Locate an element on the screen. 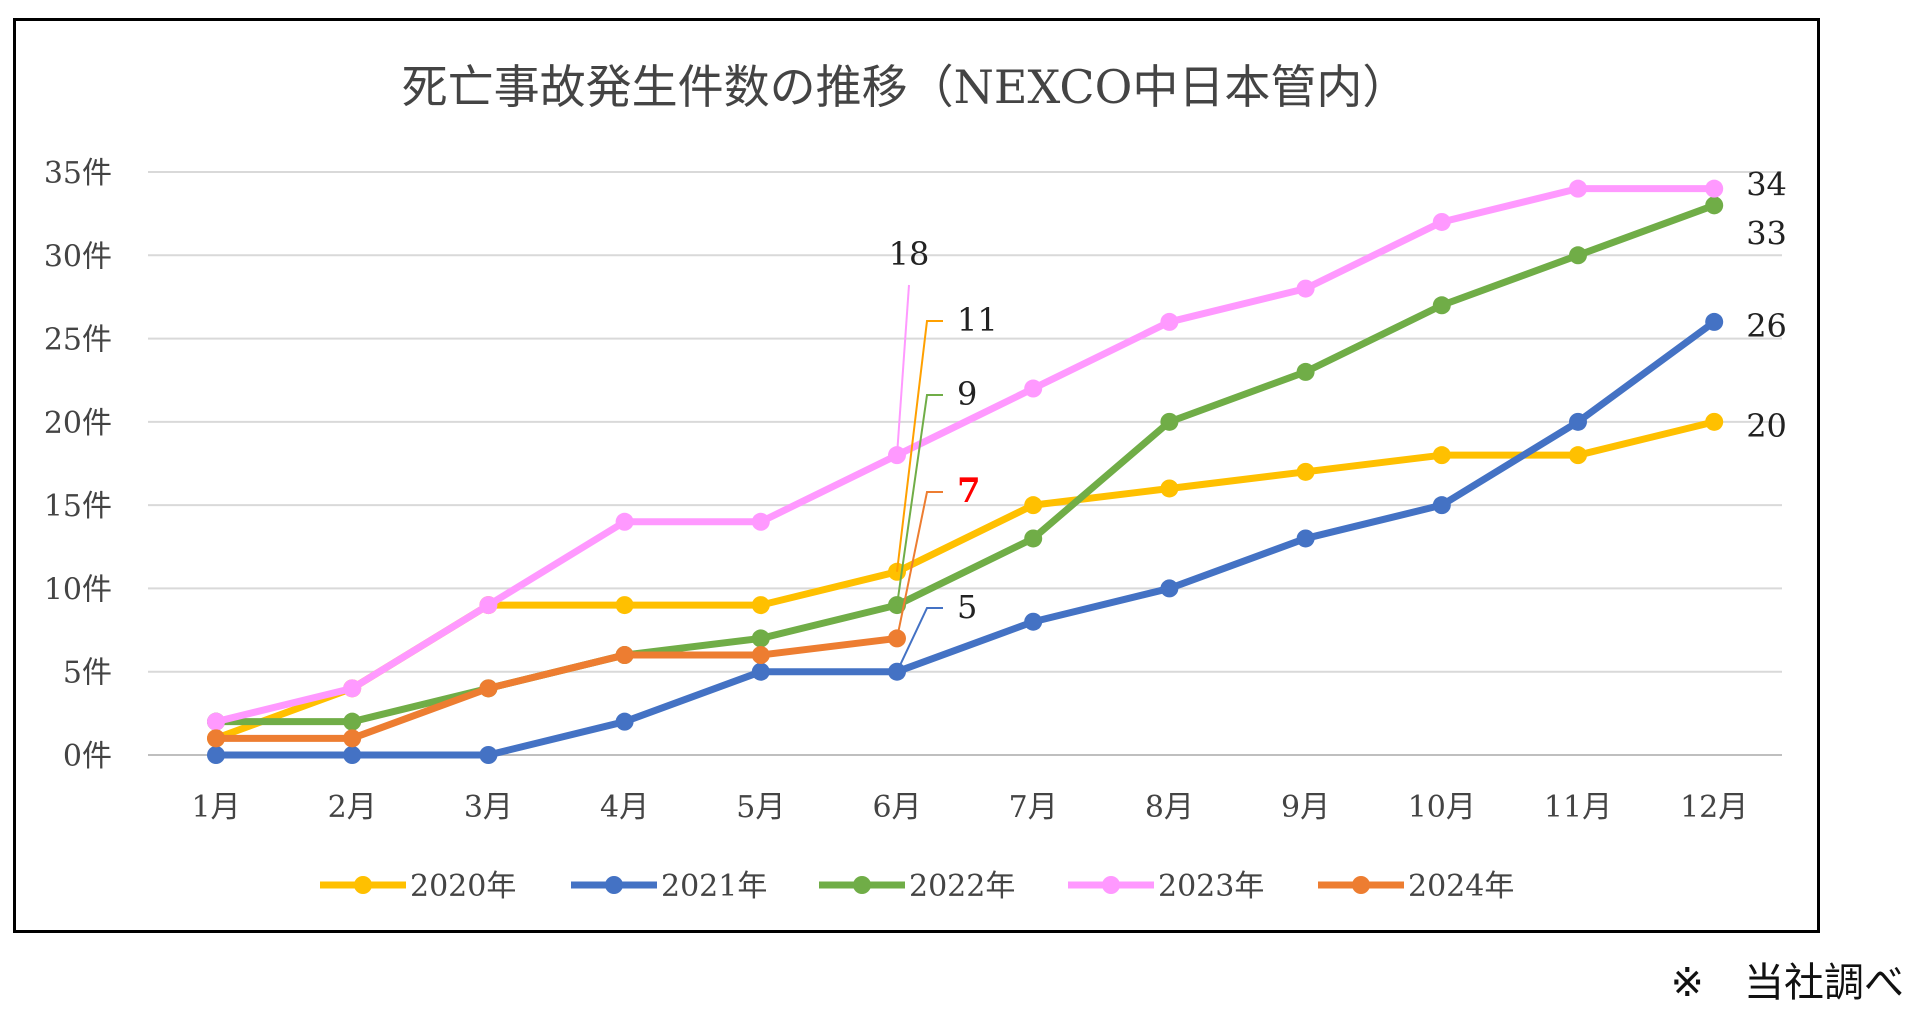 The width and height of the screenshot is (1920, 1019). data-point-2022年-7月 is located at coordinates (1033, 538).